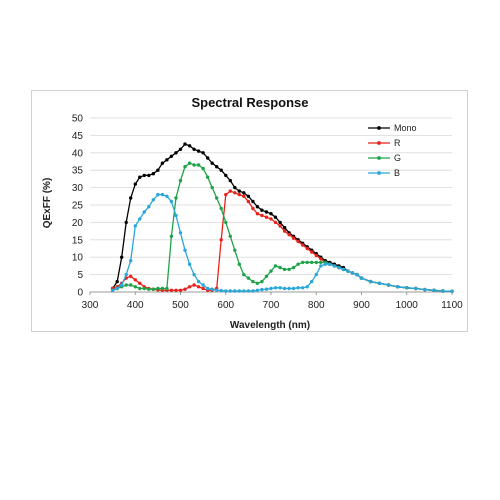 The height and width of the screenshot is (500, 500). I want to click on x-tick-label: 600, so click(225, 305).